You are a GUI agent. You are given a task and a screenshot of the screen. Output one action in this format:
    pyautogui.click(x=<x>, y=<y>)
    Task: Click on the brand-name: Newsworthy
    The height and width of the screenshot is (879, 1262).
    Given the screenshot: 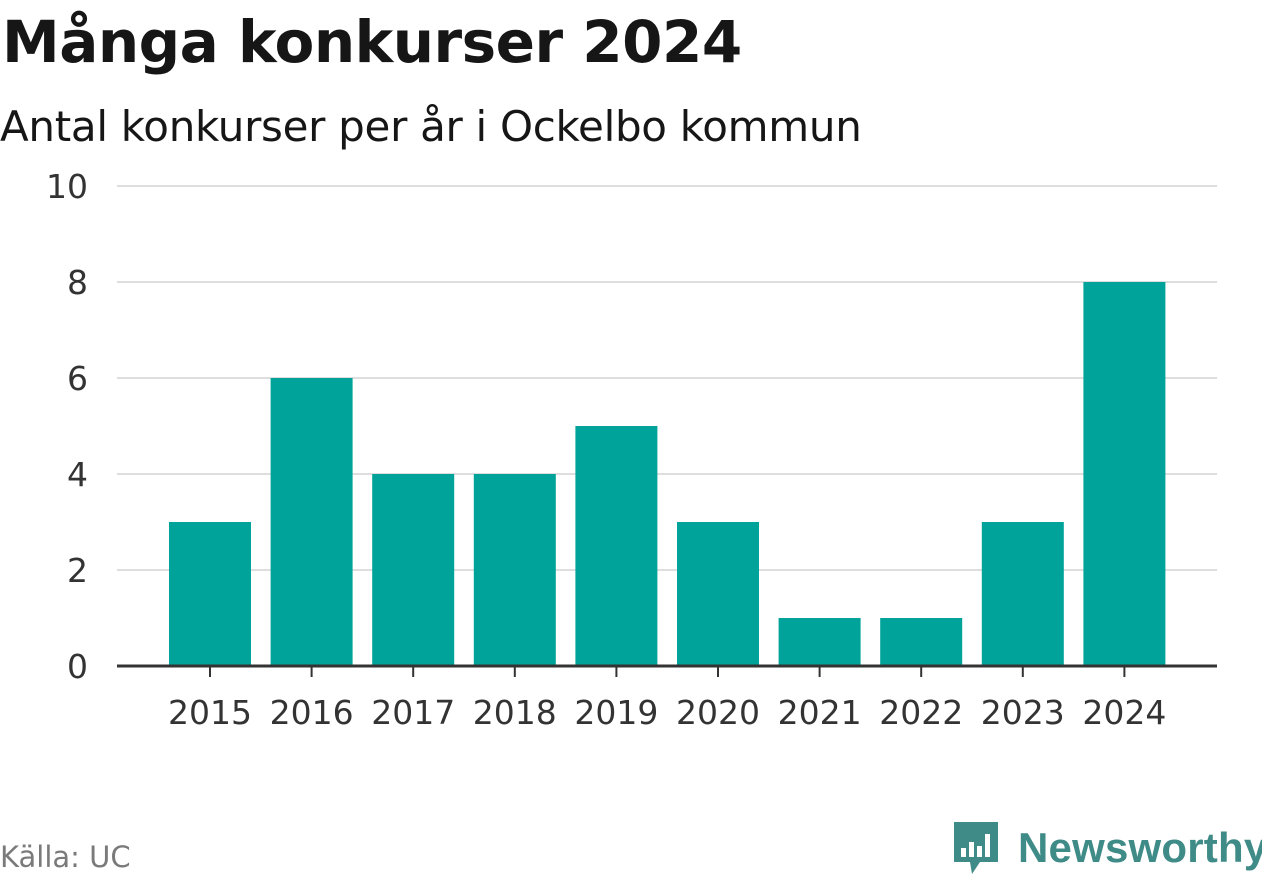 What is the action you would take?
    pyautogui.click(x=1140, y=847)
    